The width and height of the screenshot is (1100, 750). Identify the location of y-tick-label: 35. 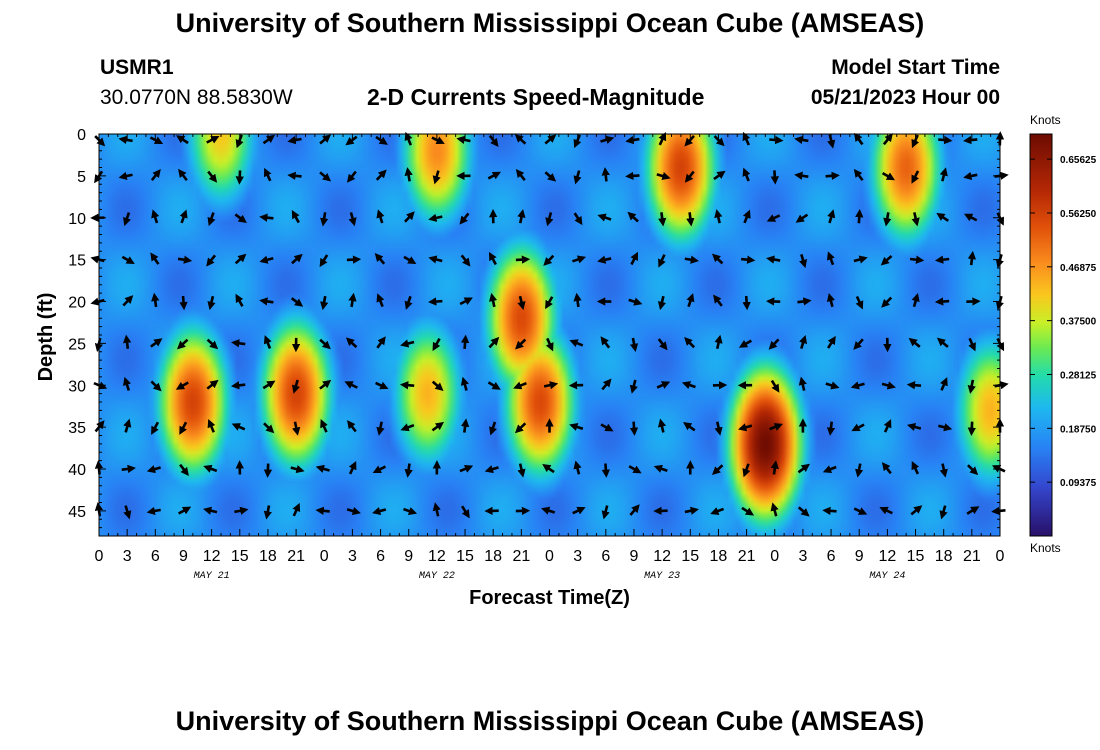
(77, 428).